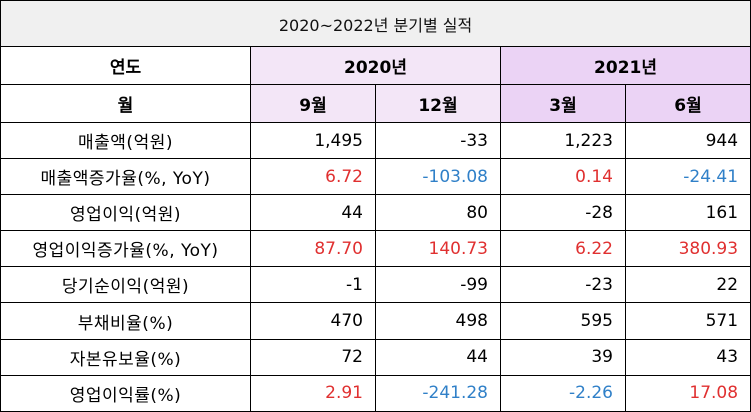 The width and height of the screenshot is (751, 412). Describe the element at coordinates (313, 321) in the screenshot. I see `value-cell: 470` at that location.